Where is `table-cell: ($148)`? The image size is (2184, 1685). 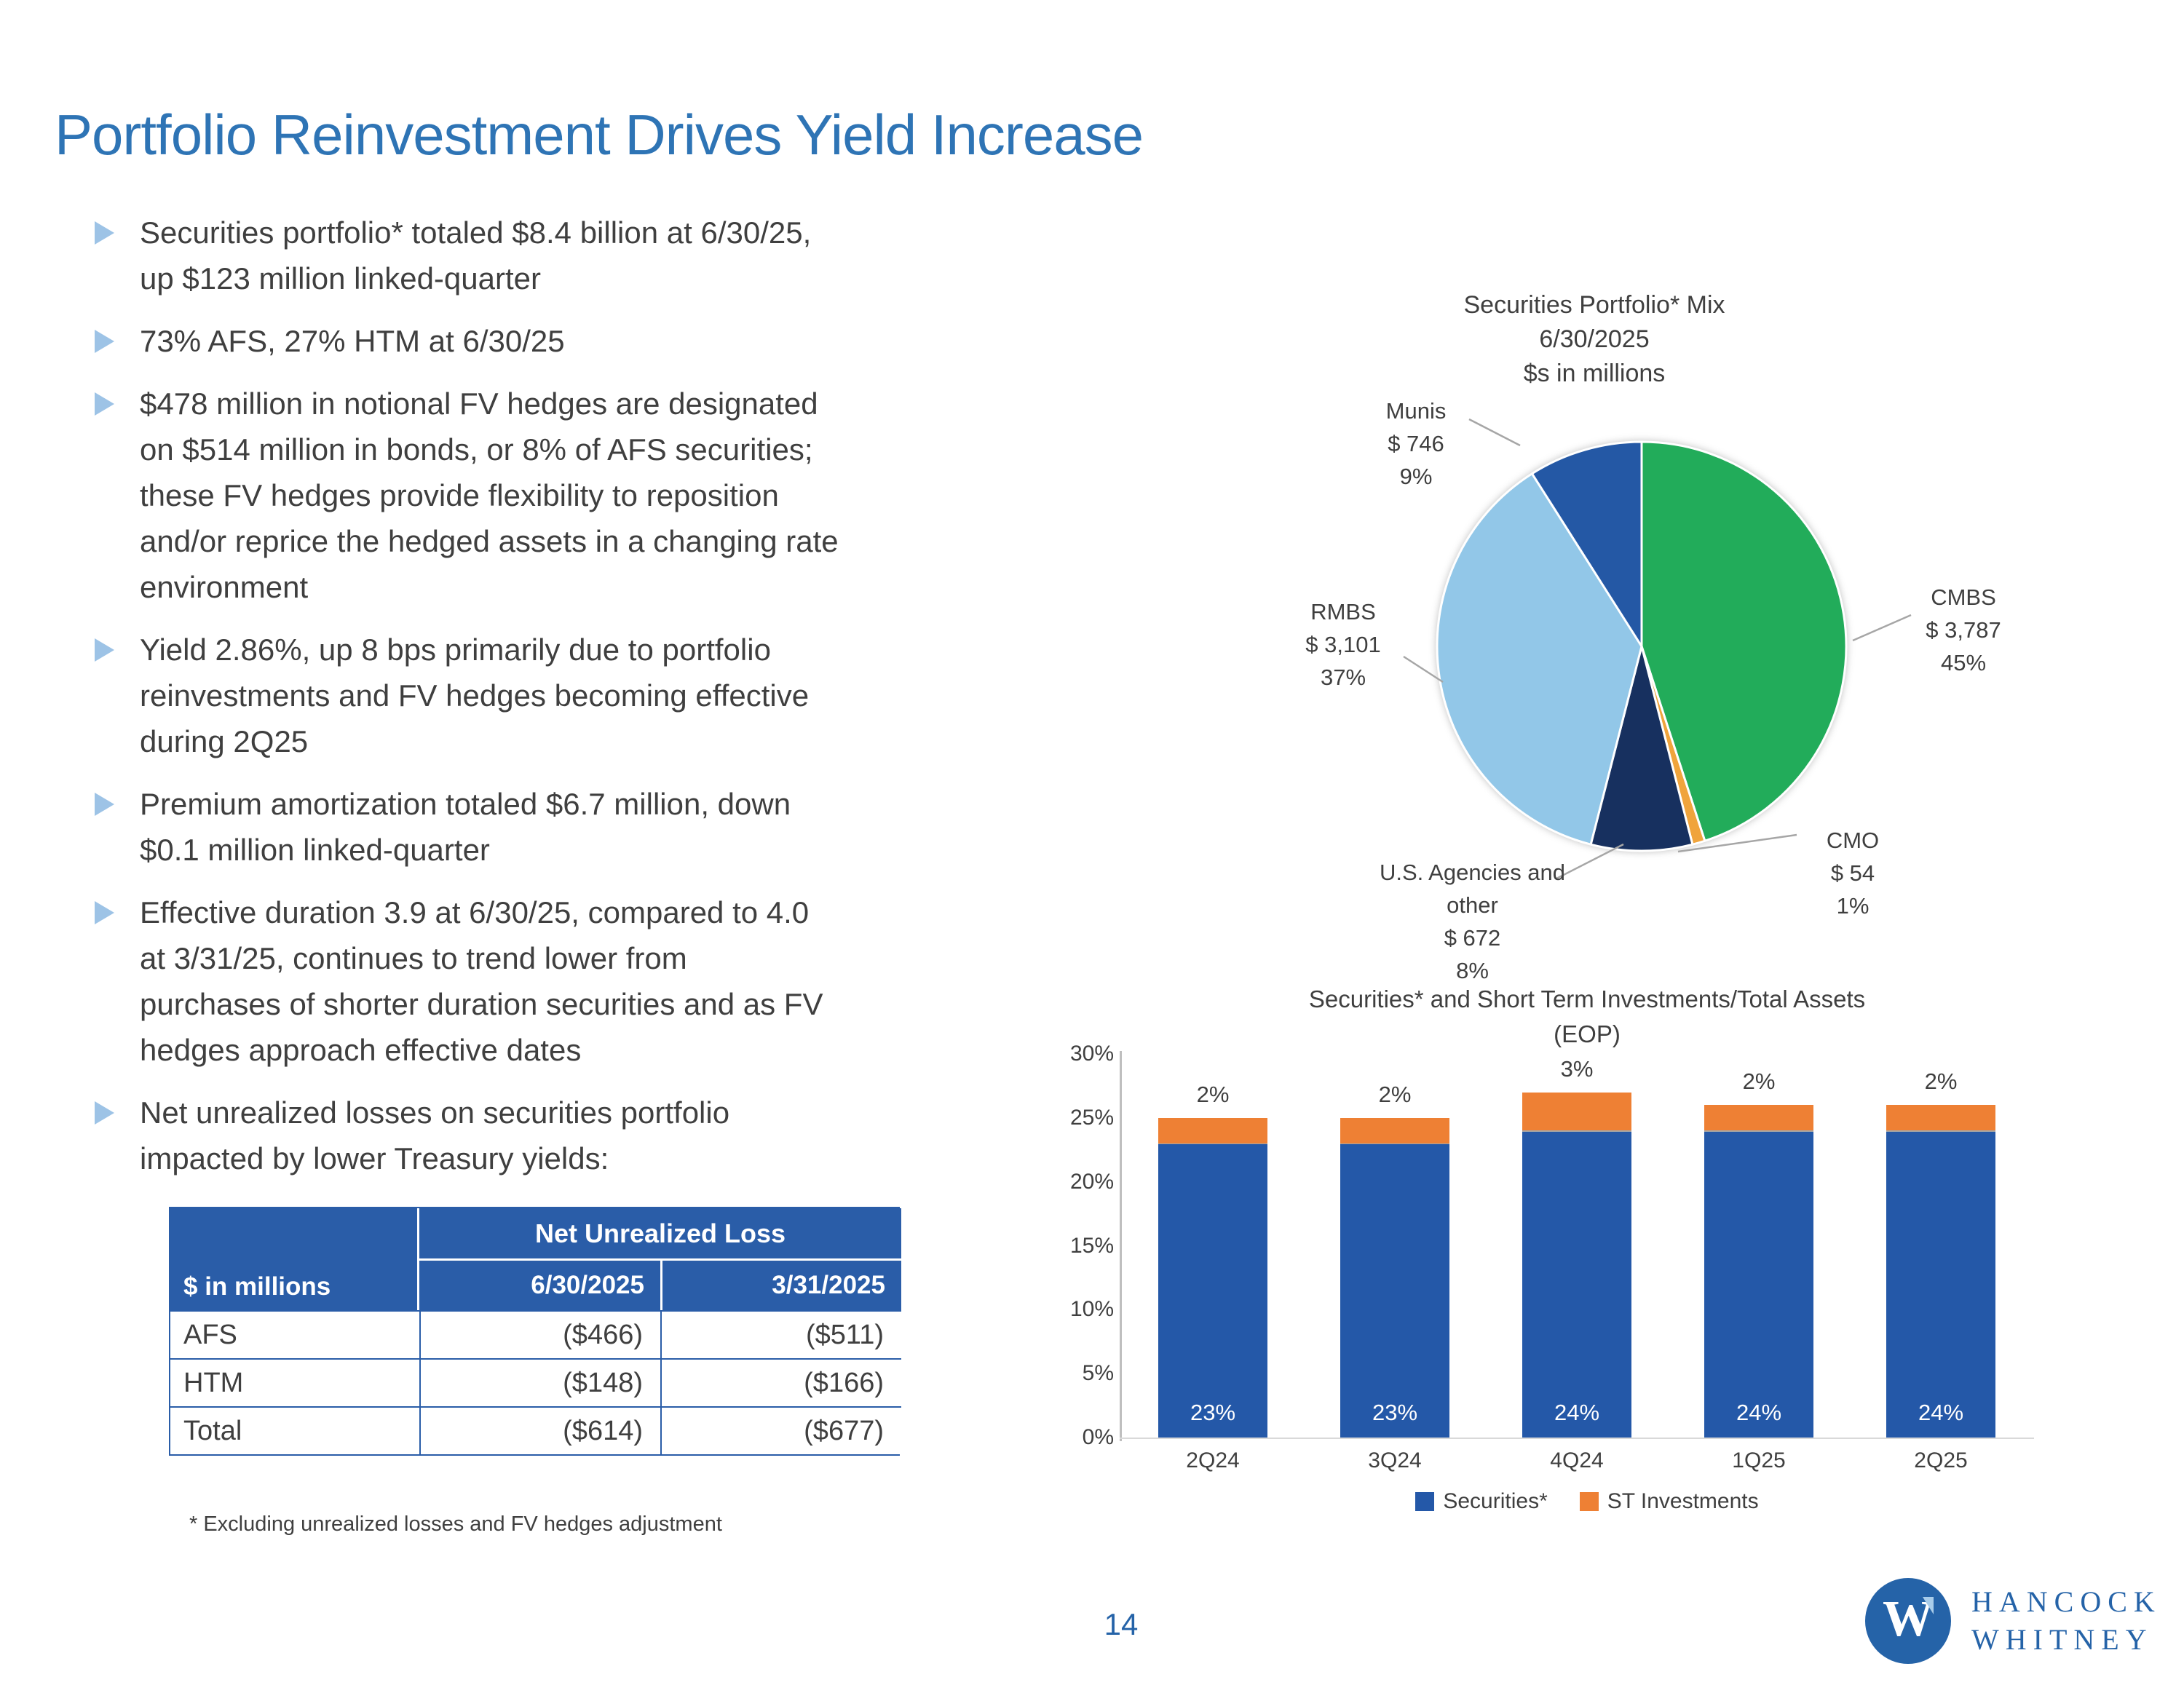 table-cell: ($148) is located at coordinates (539, 1382).